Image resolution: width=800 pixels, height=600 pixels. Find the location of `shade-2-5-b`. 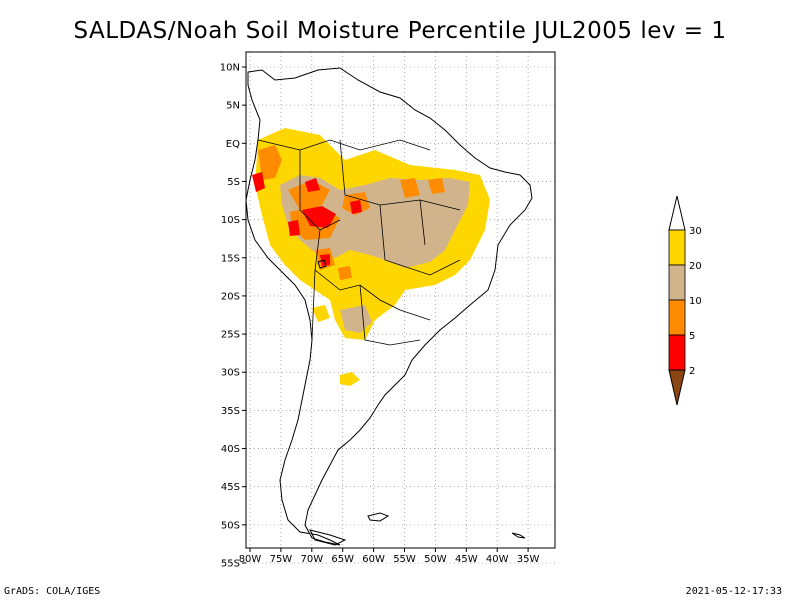

shade-2-5-b is located at coordinates (319, 217).